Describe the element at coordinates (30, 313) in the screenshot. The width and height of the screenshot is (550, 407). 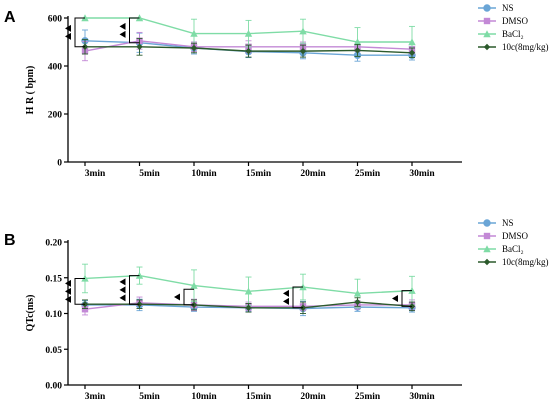
I see `y-axis-title: QTc(ms)` at that location.